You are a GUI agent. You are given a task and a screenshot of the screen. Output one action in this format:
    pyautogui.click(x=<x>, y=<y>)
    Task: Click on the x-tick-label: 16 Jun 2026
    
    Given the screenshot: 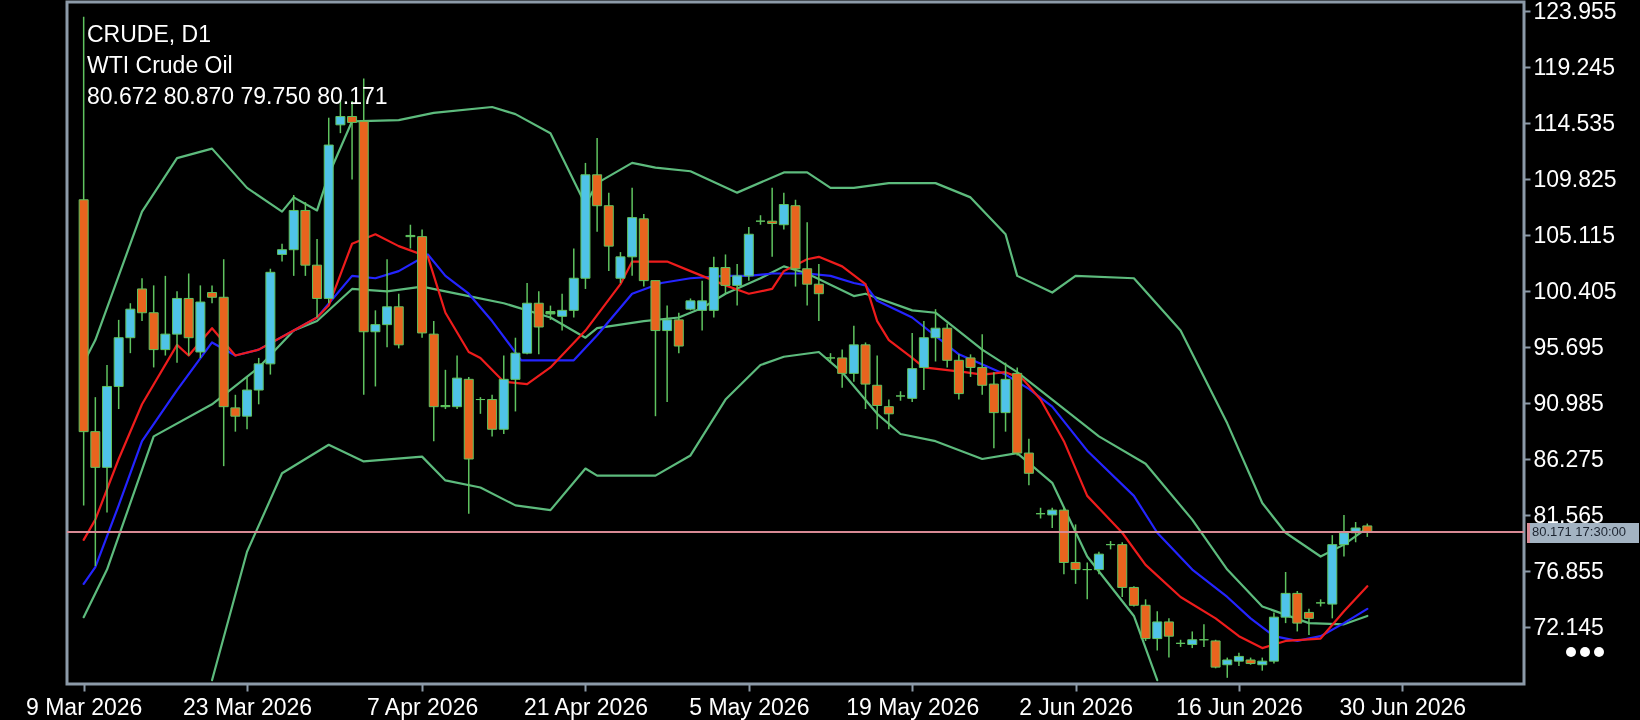 What is the action you would take?
    pyautogui.click(x=1239, y=706)
    